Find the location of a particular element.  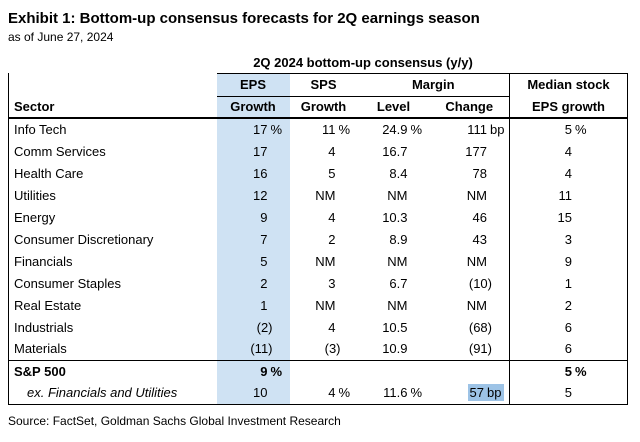

cell-margin-change: 111 bp is located at coordinates (470, 129).